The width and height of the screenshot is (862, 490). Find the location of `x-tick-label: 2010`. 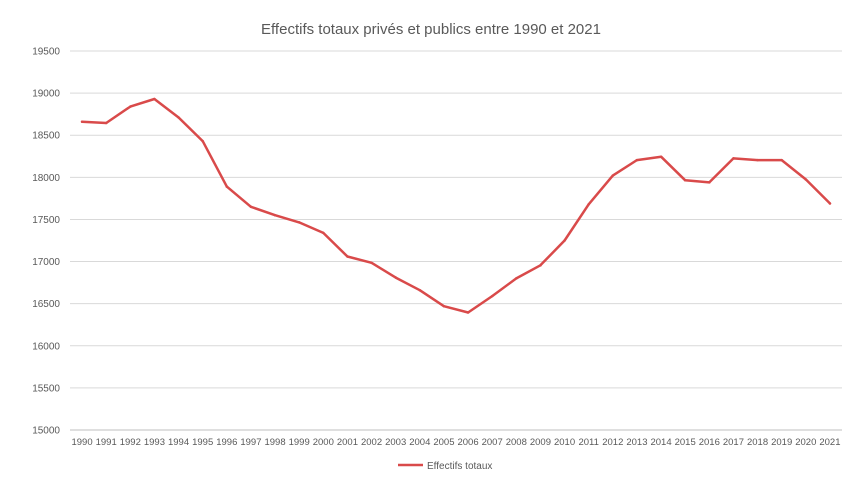

x-tick-label: 2010 is located at coordinates (564, 442).